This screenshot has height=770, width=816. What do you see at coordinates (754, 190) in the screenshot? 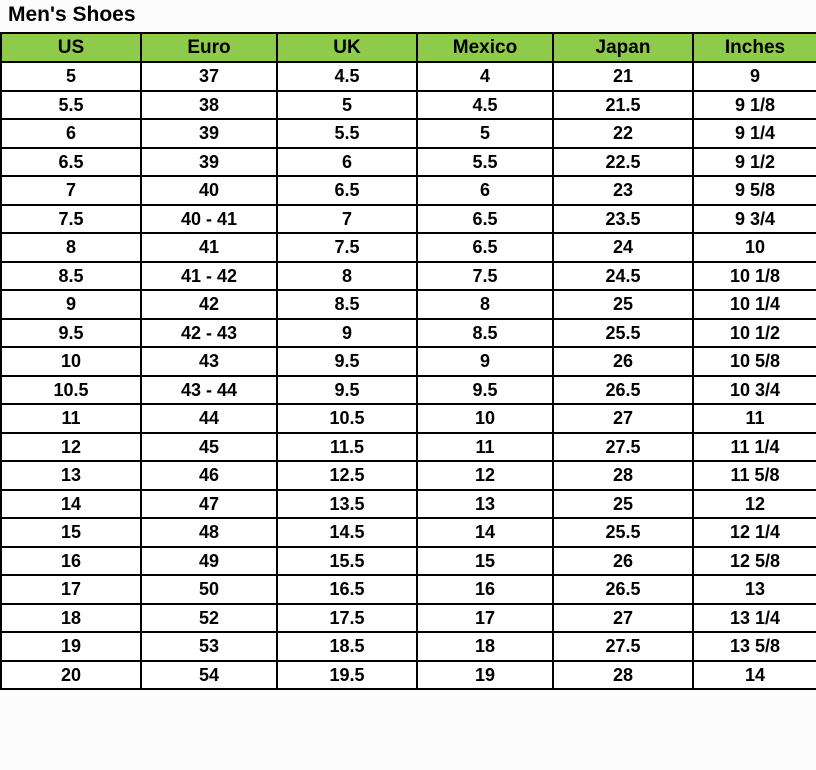
I see `table-cell: 9 5/8` at bounding box center [754, 190].